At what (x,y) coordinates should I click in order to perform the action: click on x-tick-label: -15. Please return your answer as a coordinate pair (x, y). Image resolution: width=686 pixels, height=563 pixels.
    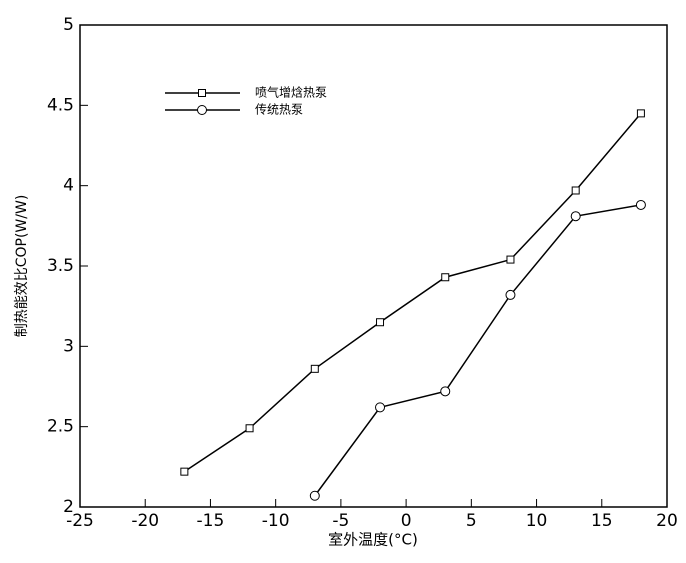
    Looking at the image, I should click on (211, 521).